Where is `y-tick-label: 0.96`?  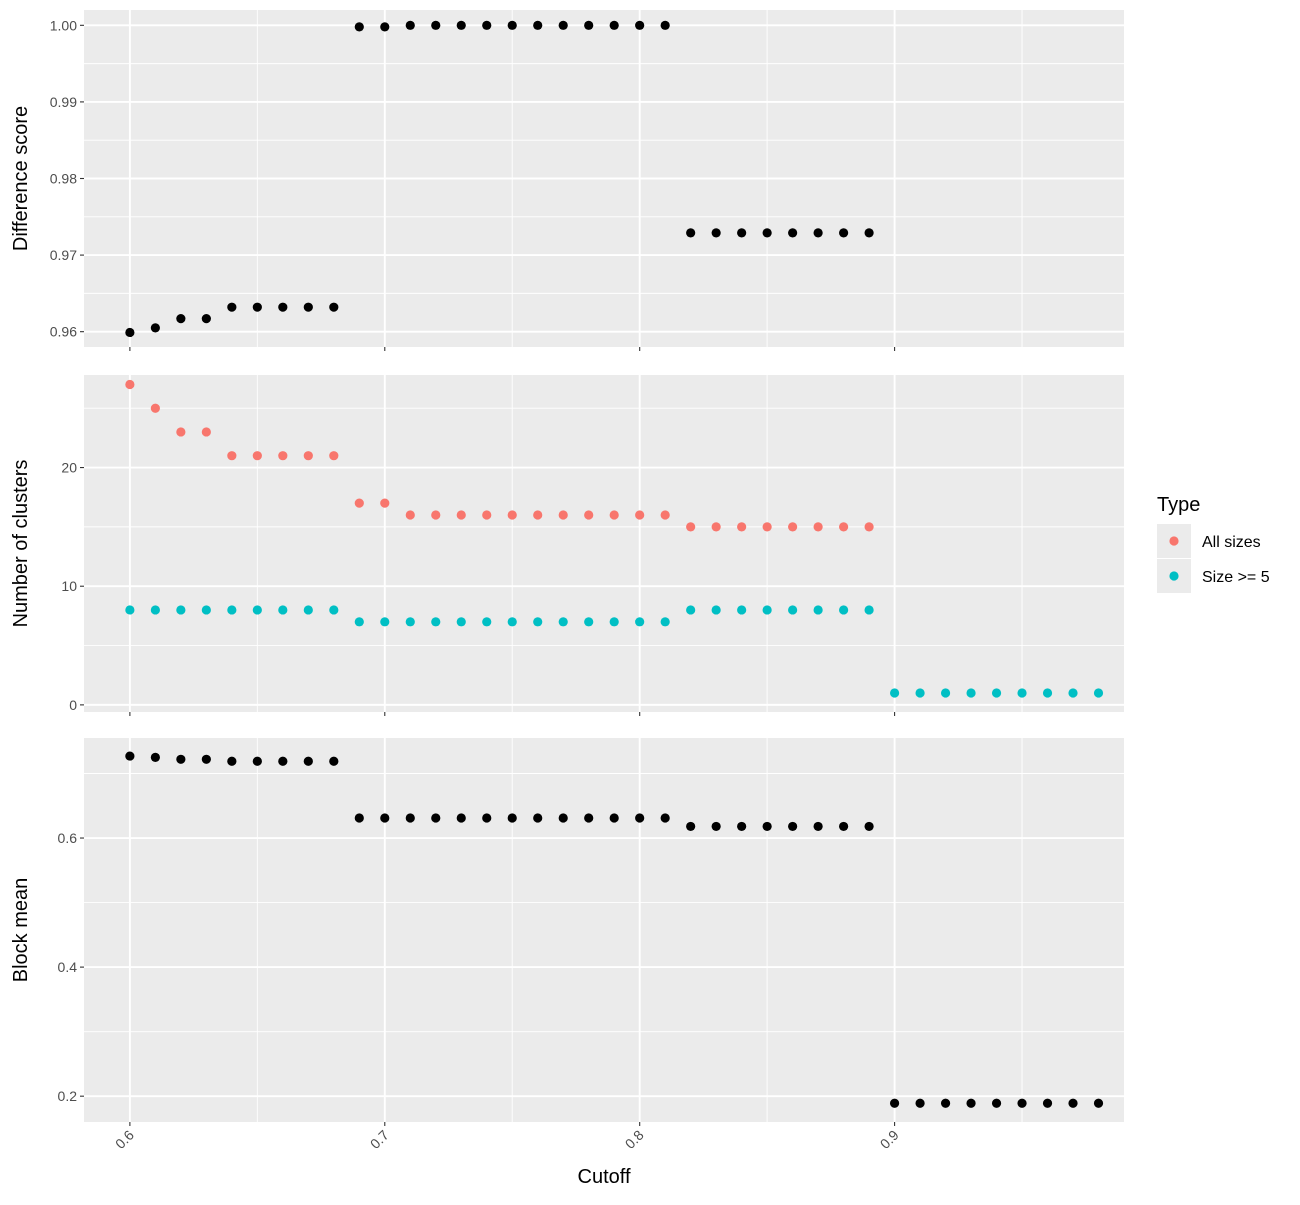
y-tick-label: 0.96 is located at coordinates (63, 332).